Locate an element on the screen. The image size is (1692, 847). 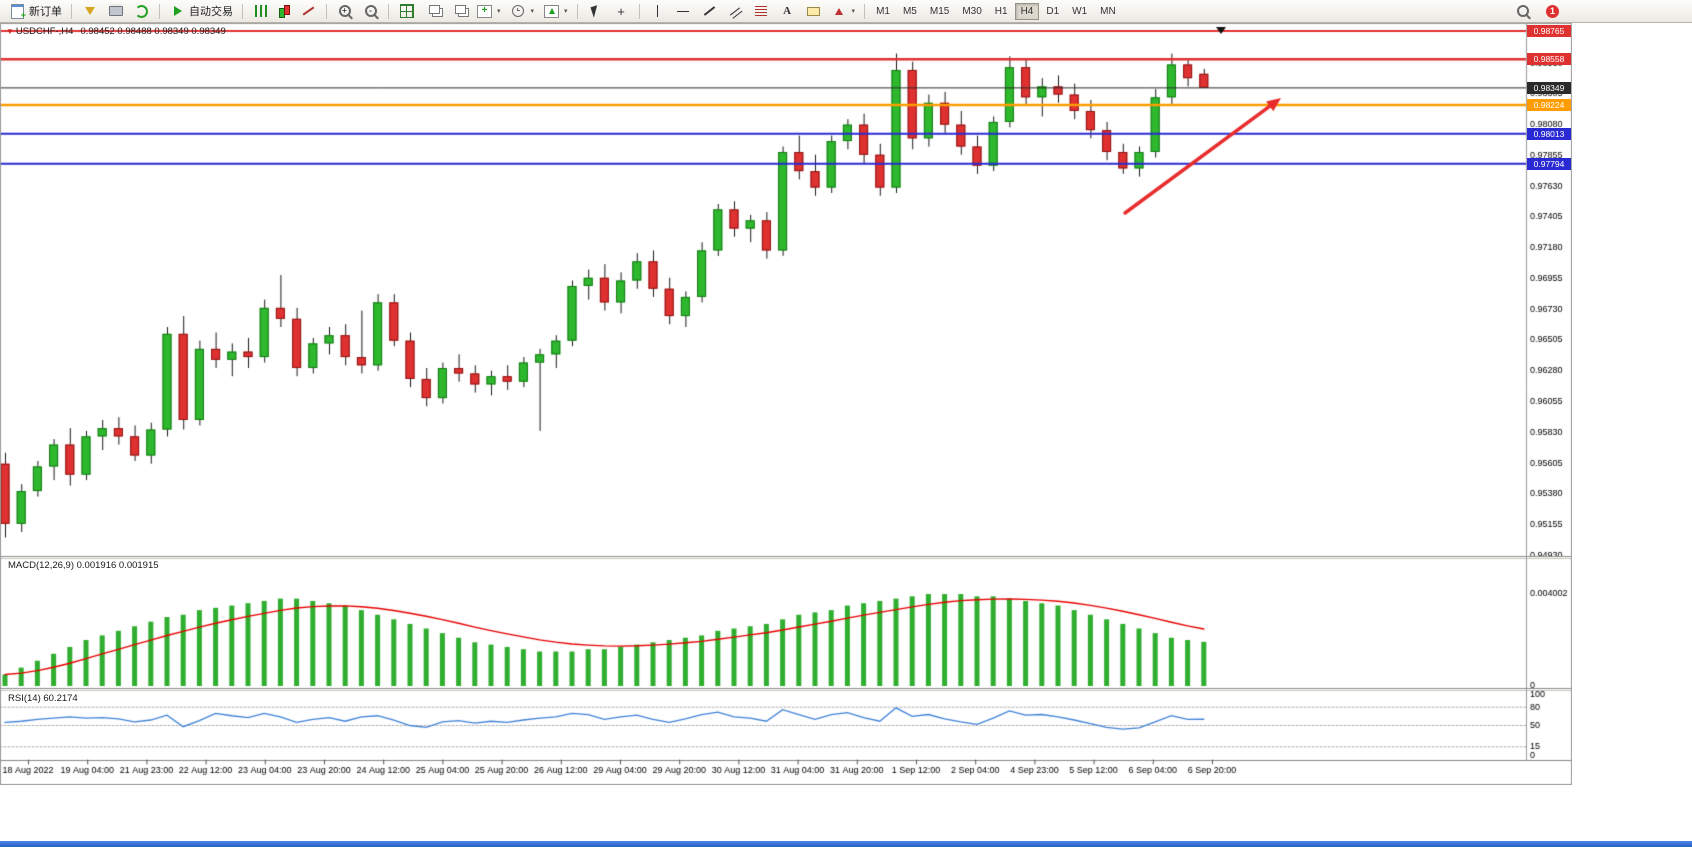
candlestick-icon is located at coordinates (284, 11).